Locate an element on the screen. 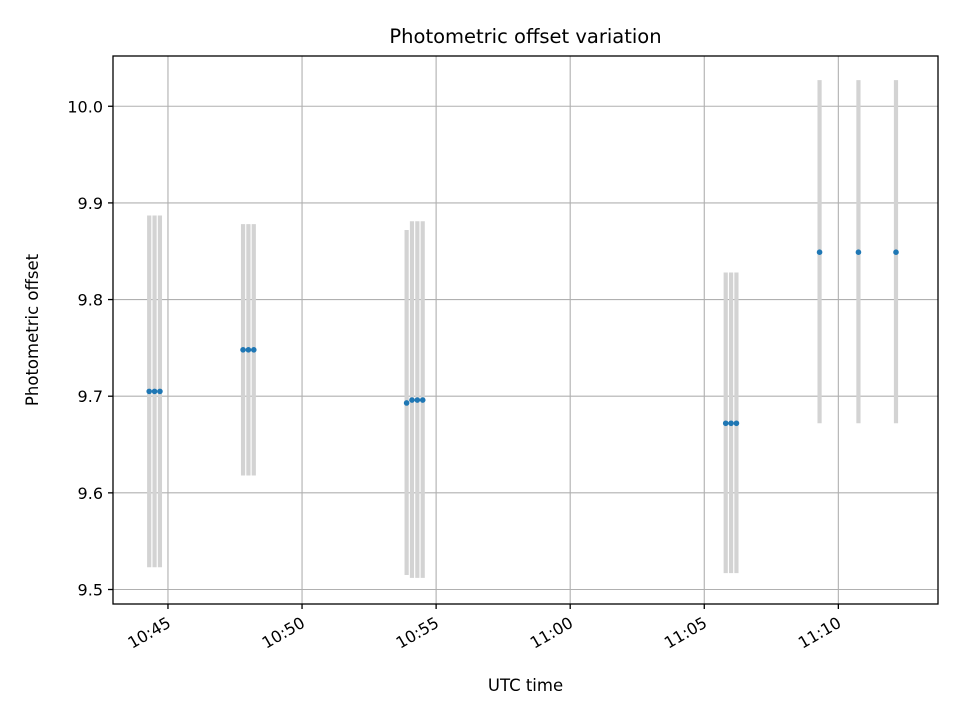  y-tick-label: 10.0 is located at coordinates (85, 106).